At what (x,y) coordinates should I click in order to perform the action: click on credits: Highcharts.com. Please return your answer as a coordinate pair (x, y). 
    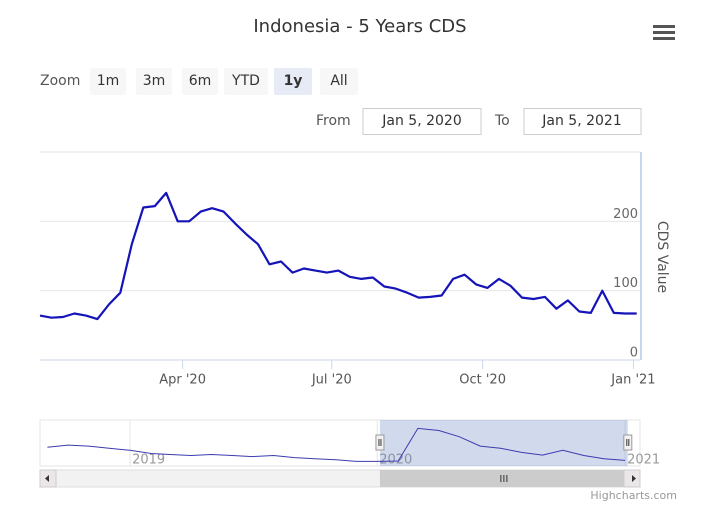
    Looking at the image, I should click on (633, 495).